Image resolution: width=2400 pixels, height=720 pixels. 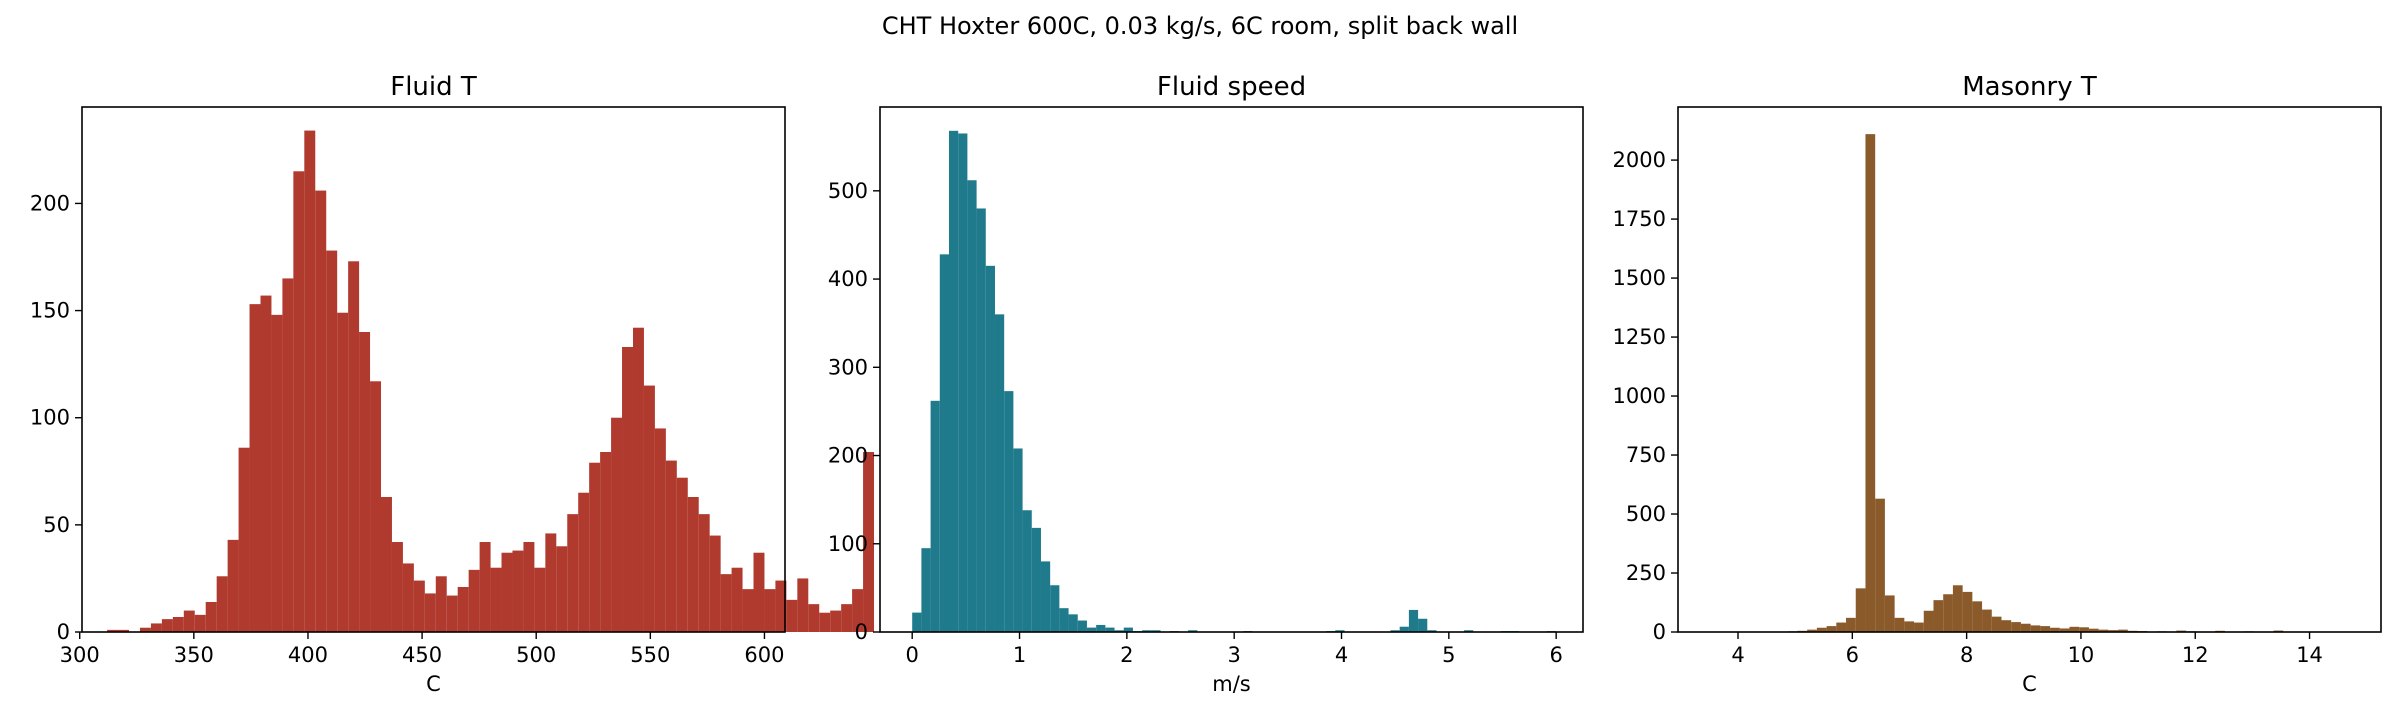 What do you see at coordinates (1639, 219) in the screenshot?
I see `y-tick-label: 1750` at bounding box center [1639, 219].